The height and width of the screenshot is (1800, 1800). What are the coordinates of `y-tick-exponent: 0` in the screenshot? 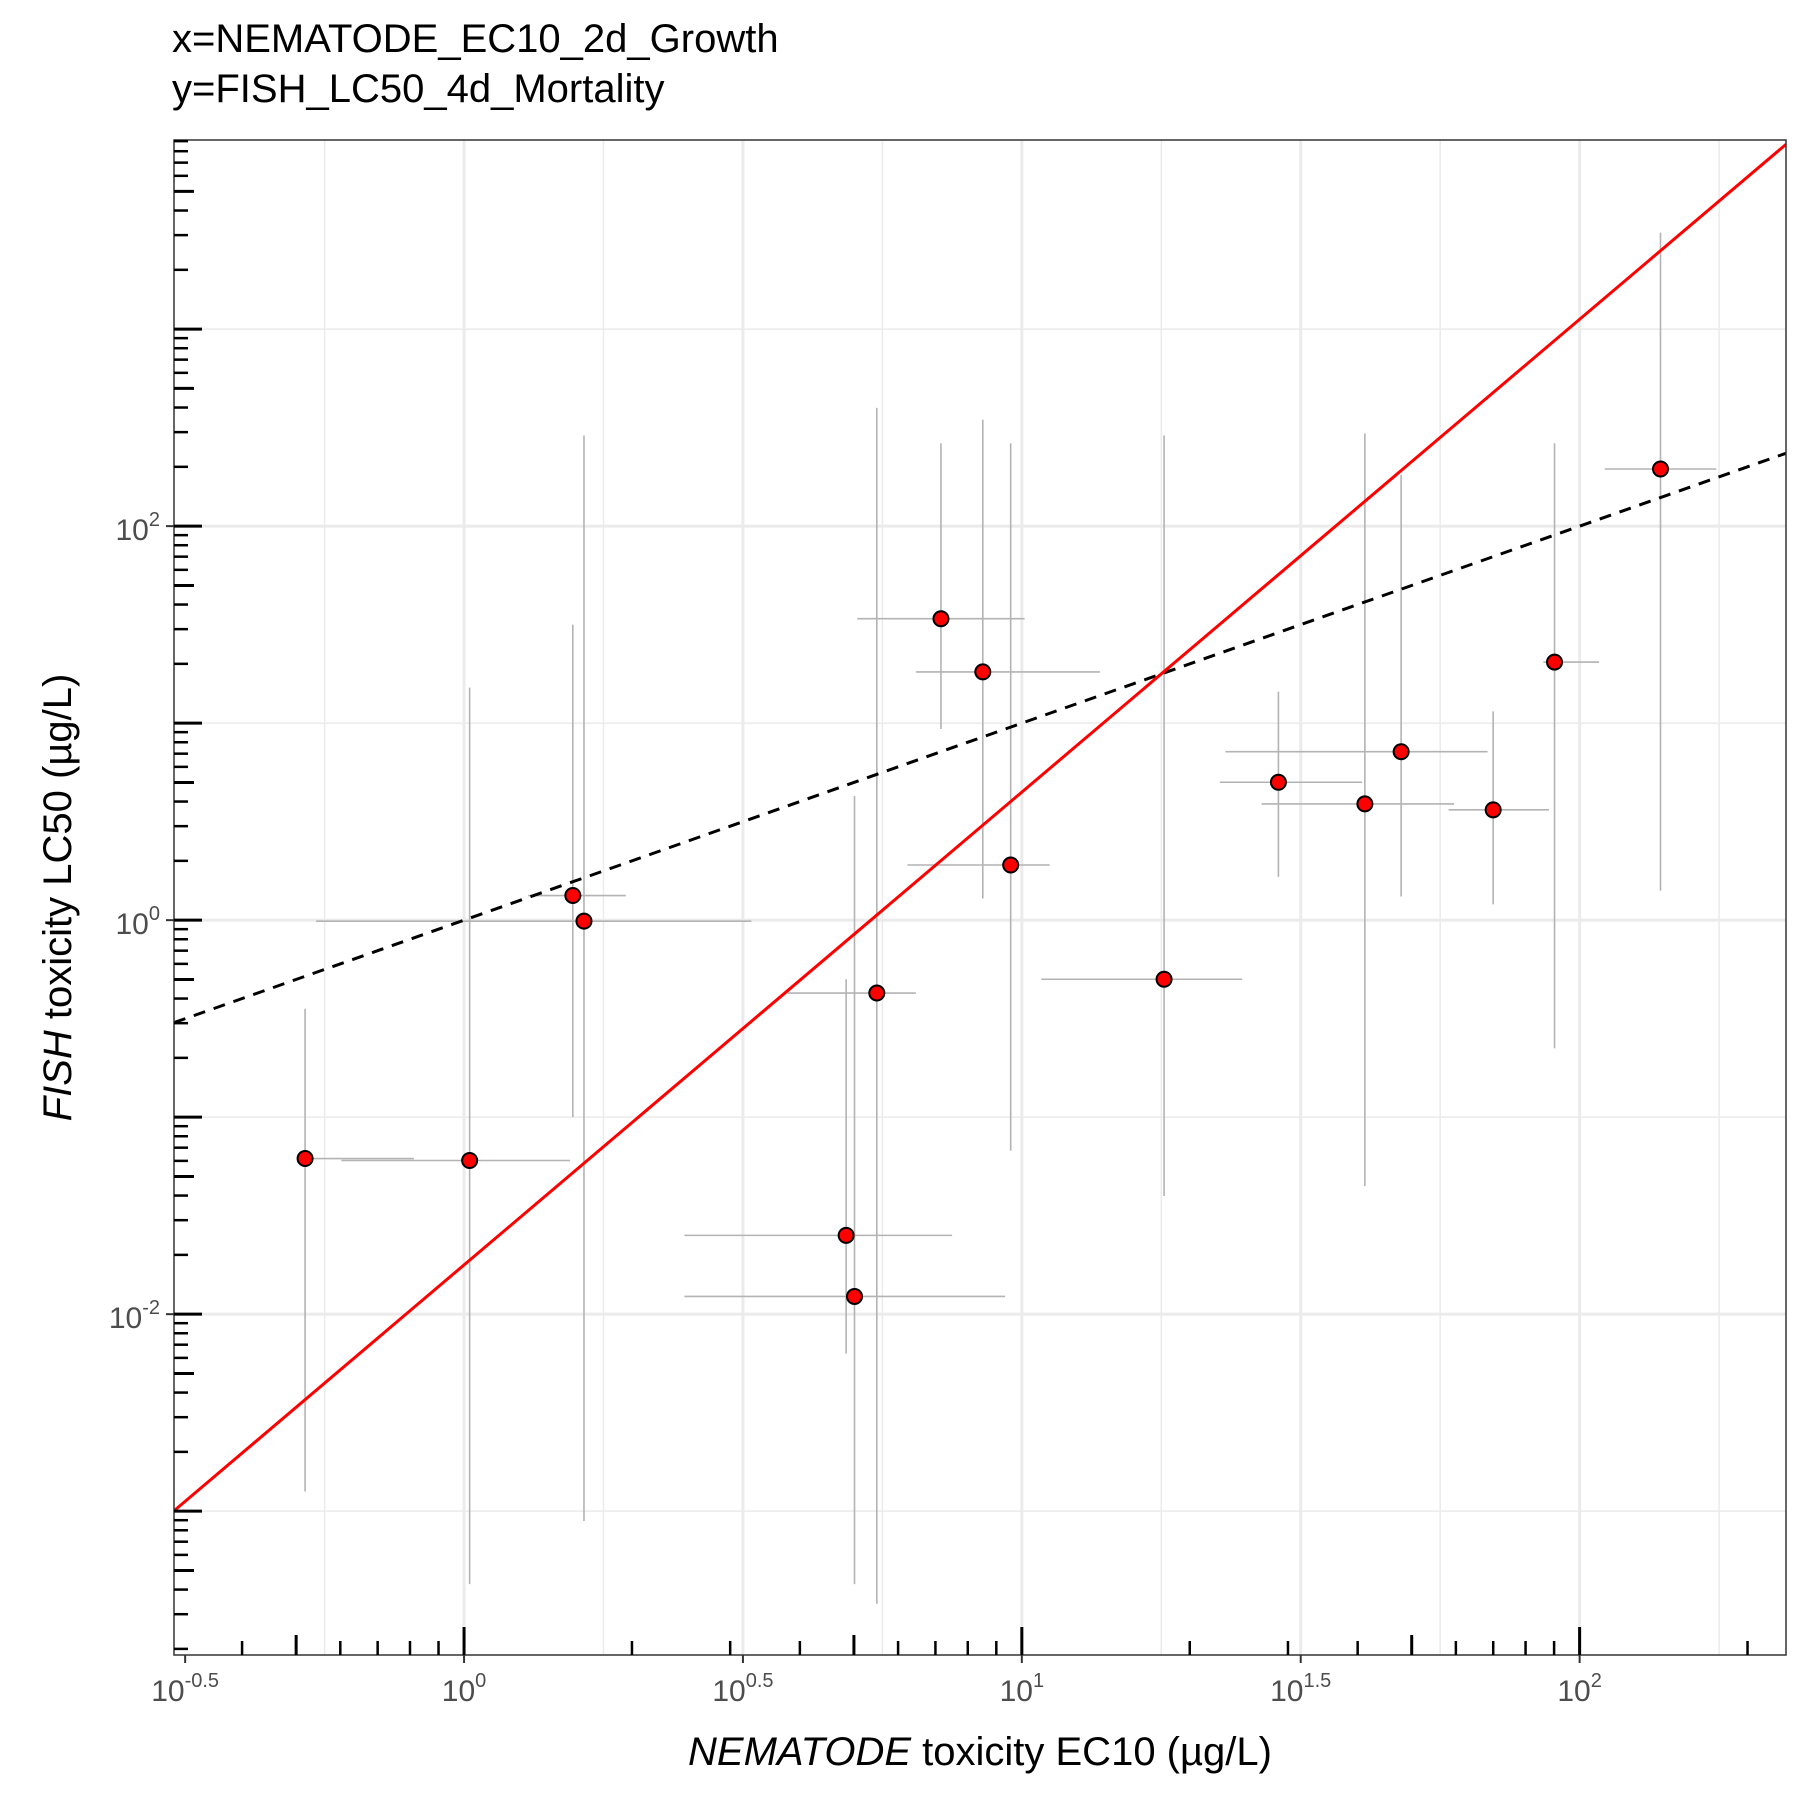 It's located at (154, 914).